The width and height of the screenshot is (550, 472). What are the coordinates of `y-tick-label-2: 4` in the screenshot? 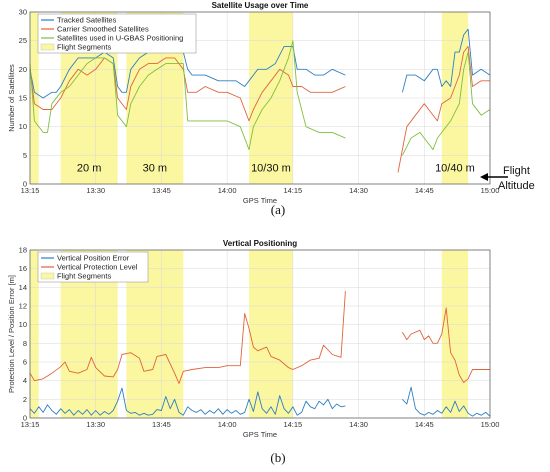 It's located at (25, 380).